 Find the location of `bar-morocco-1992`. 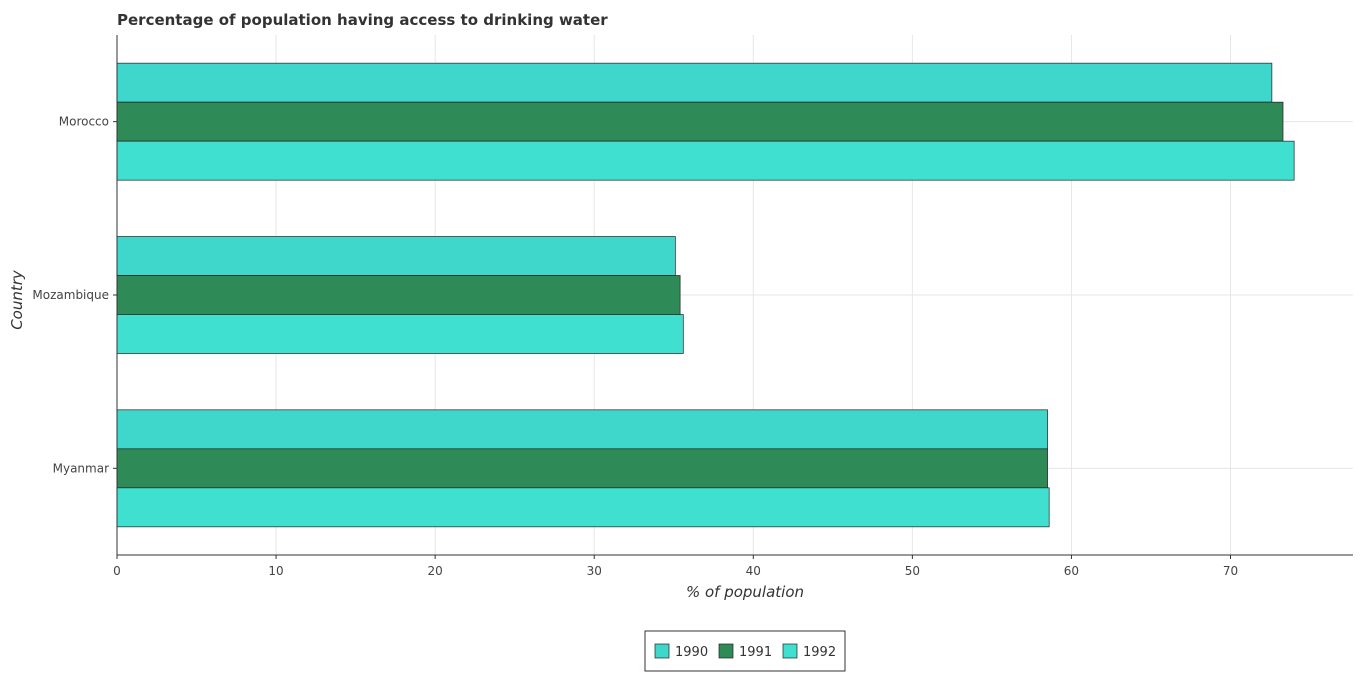

bar-morocco-1992 is located at coordinates (705, 160).